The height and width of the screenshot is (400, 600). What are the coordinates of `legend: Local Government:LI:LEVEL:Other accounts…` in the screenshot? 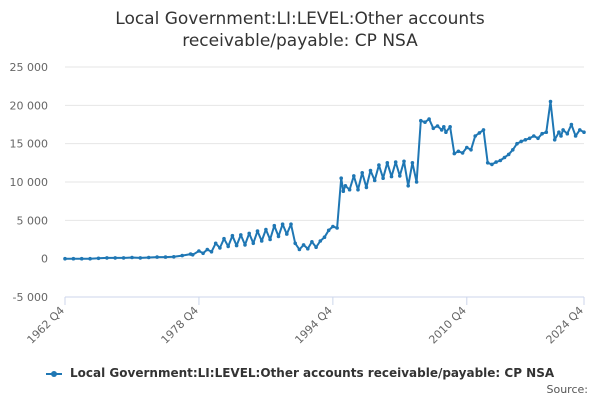 It's located at (300, 373).